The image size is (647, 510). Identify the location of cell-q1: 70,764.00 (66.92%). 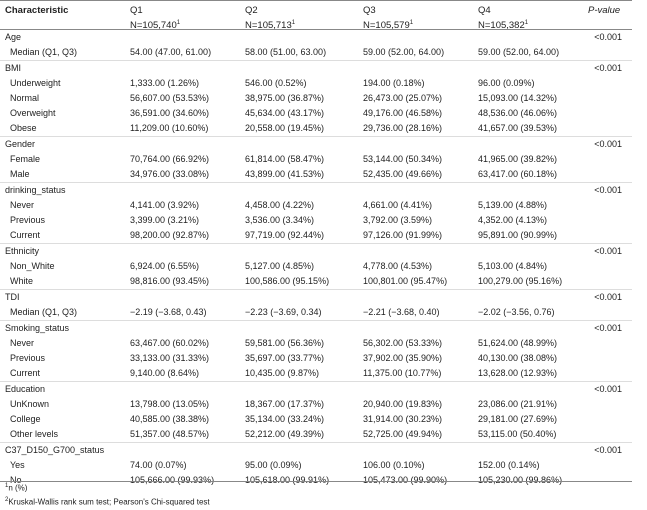
(170, 159).